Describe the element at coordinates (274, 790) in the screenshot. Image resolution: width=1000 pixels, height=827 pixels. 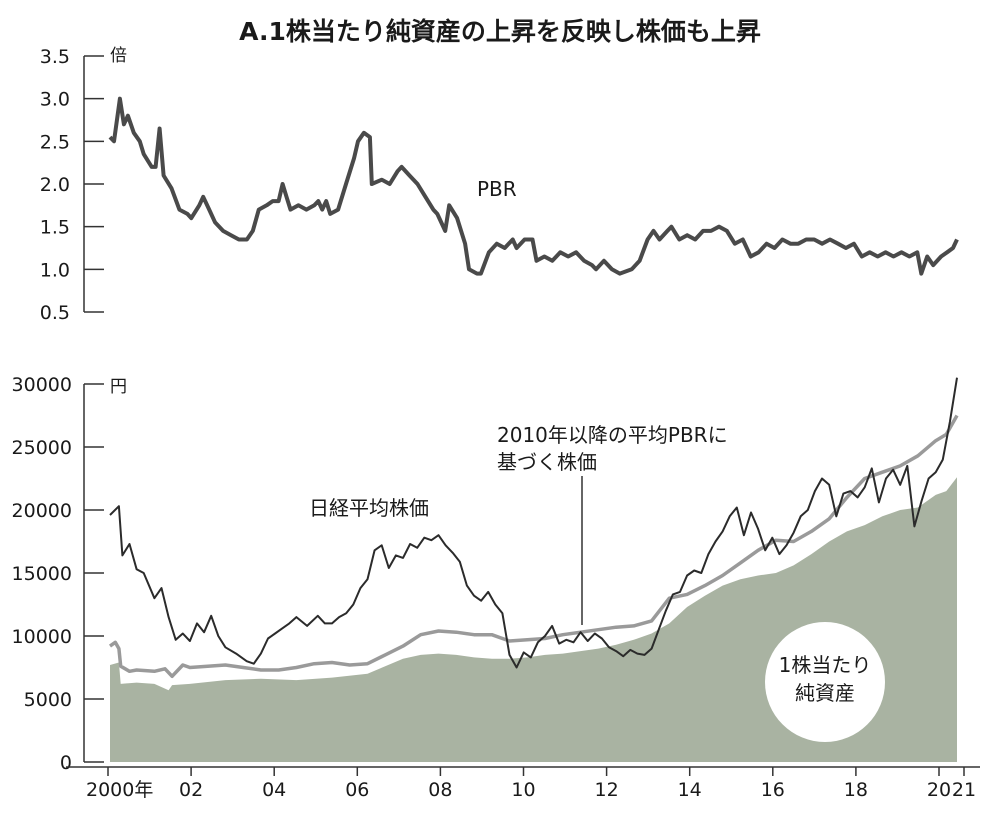
I see `year-x-tick-label: 04` at that location.